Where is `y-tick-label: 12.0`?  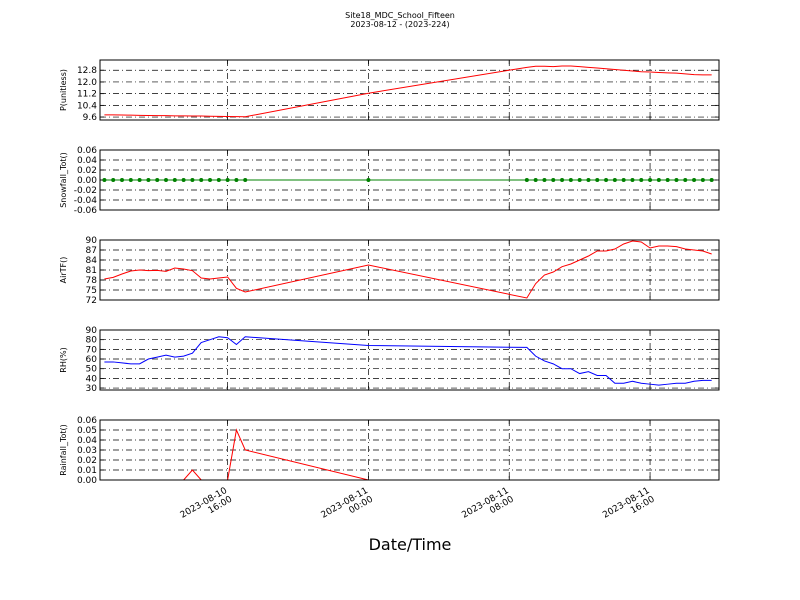 y-tick-label: 12.0 is located at coordinates (87, 83).